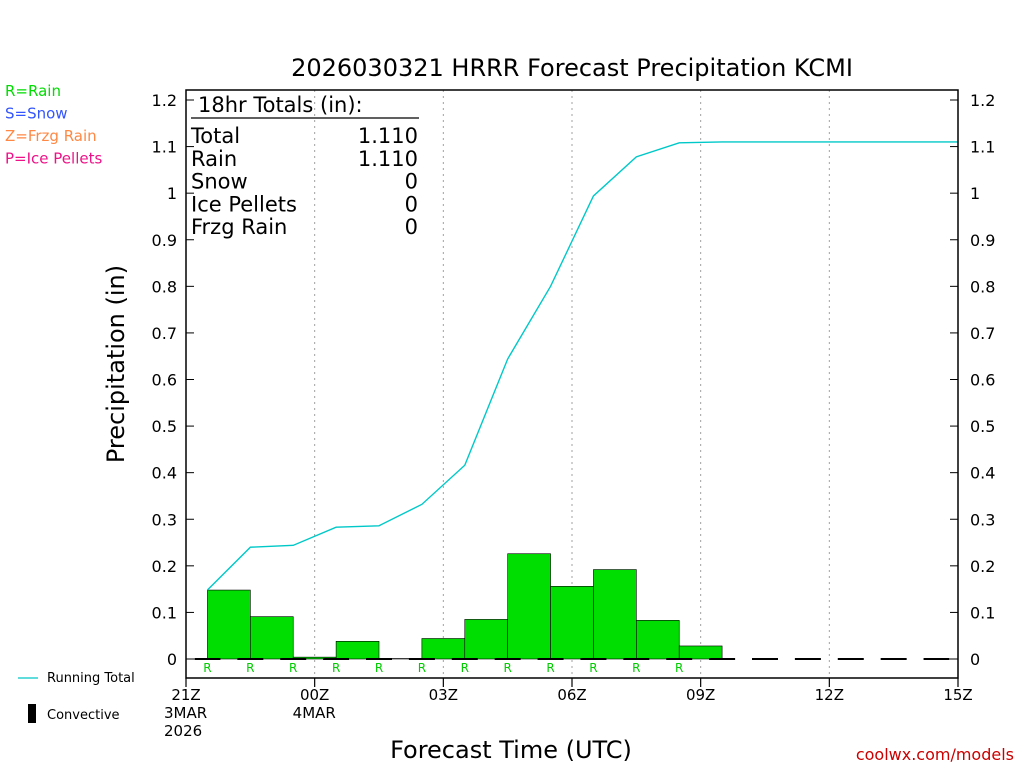  Describe the element at coordinates (53, 125) in the screenshot. I see `ptype-legend: R=Rain S=Snow Z=Frzg Rain P=Ice Pellets` at that location.